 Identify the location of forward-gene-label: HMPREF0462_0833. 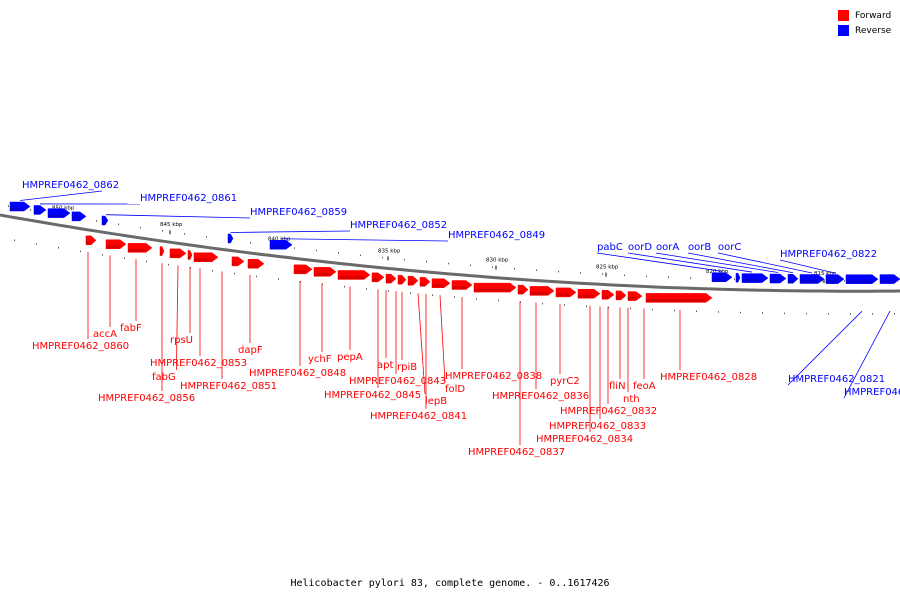
(597, 426).